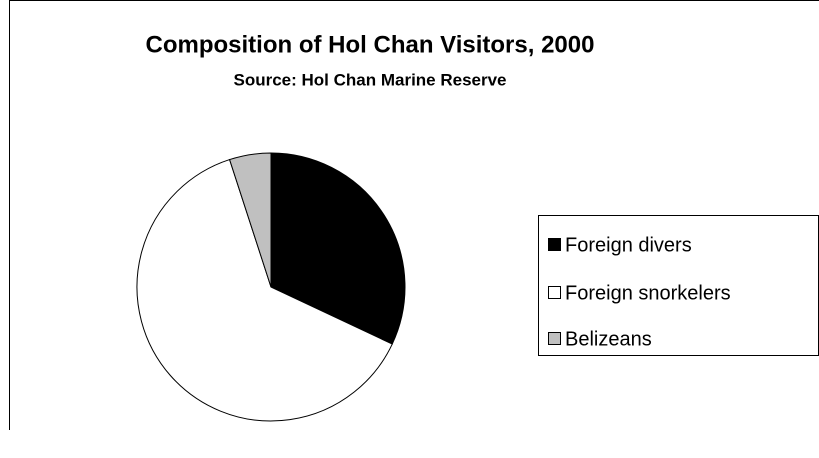 Image resolution: width=819 pixels, height=458 pixels. What do you see at coordinates (648, 293) in the screenshot?
I see `legend-label: Foreign snorkelers` at bounding box center [648, 293].